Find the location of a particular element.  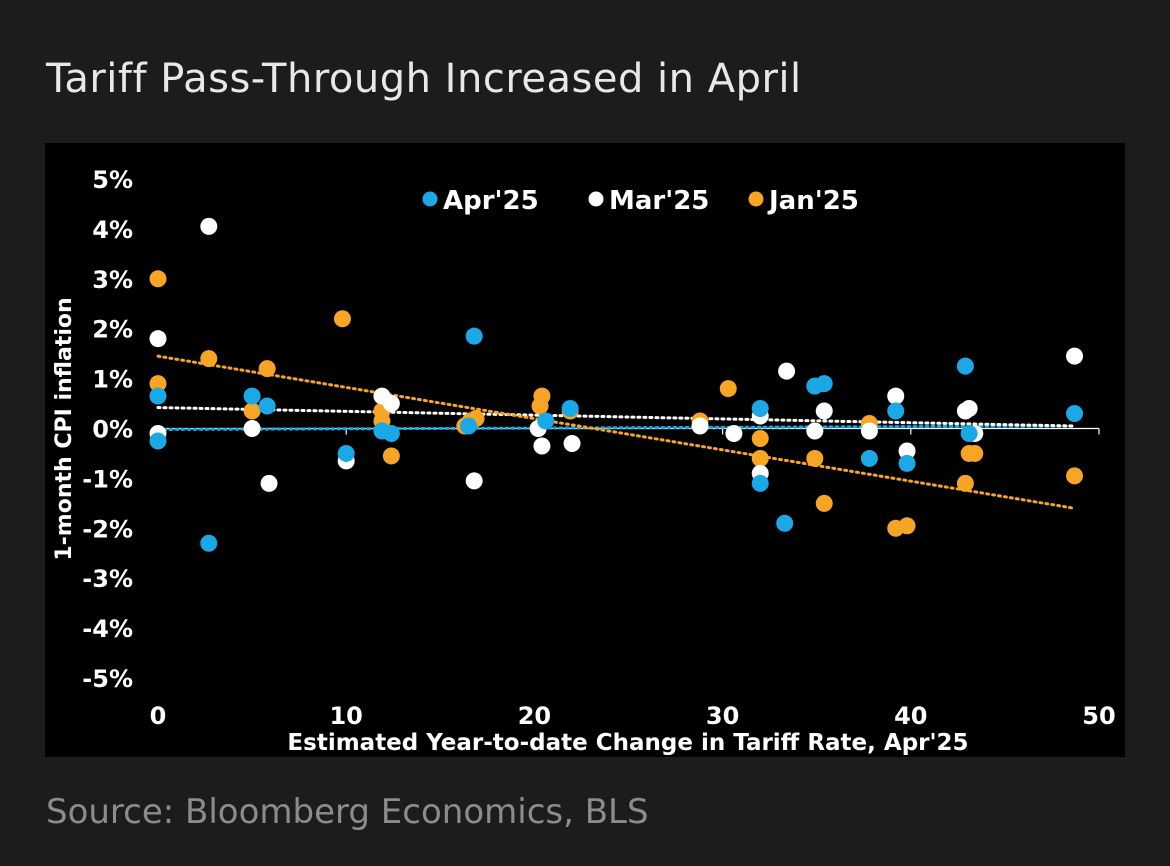

x-tick-label: 50 is located at coordinates (1098, 716).